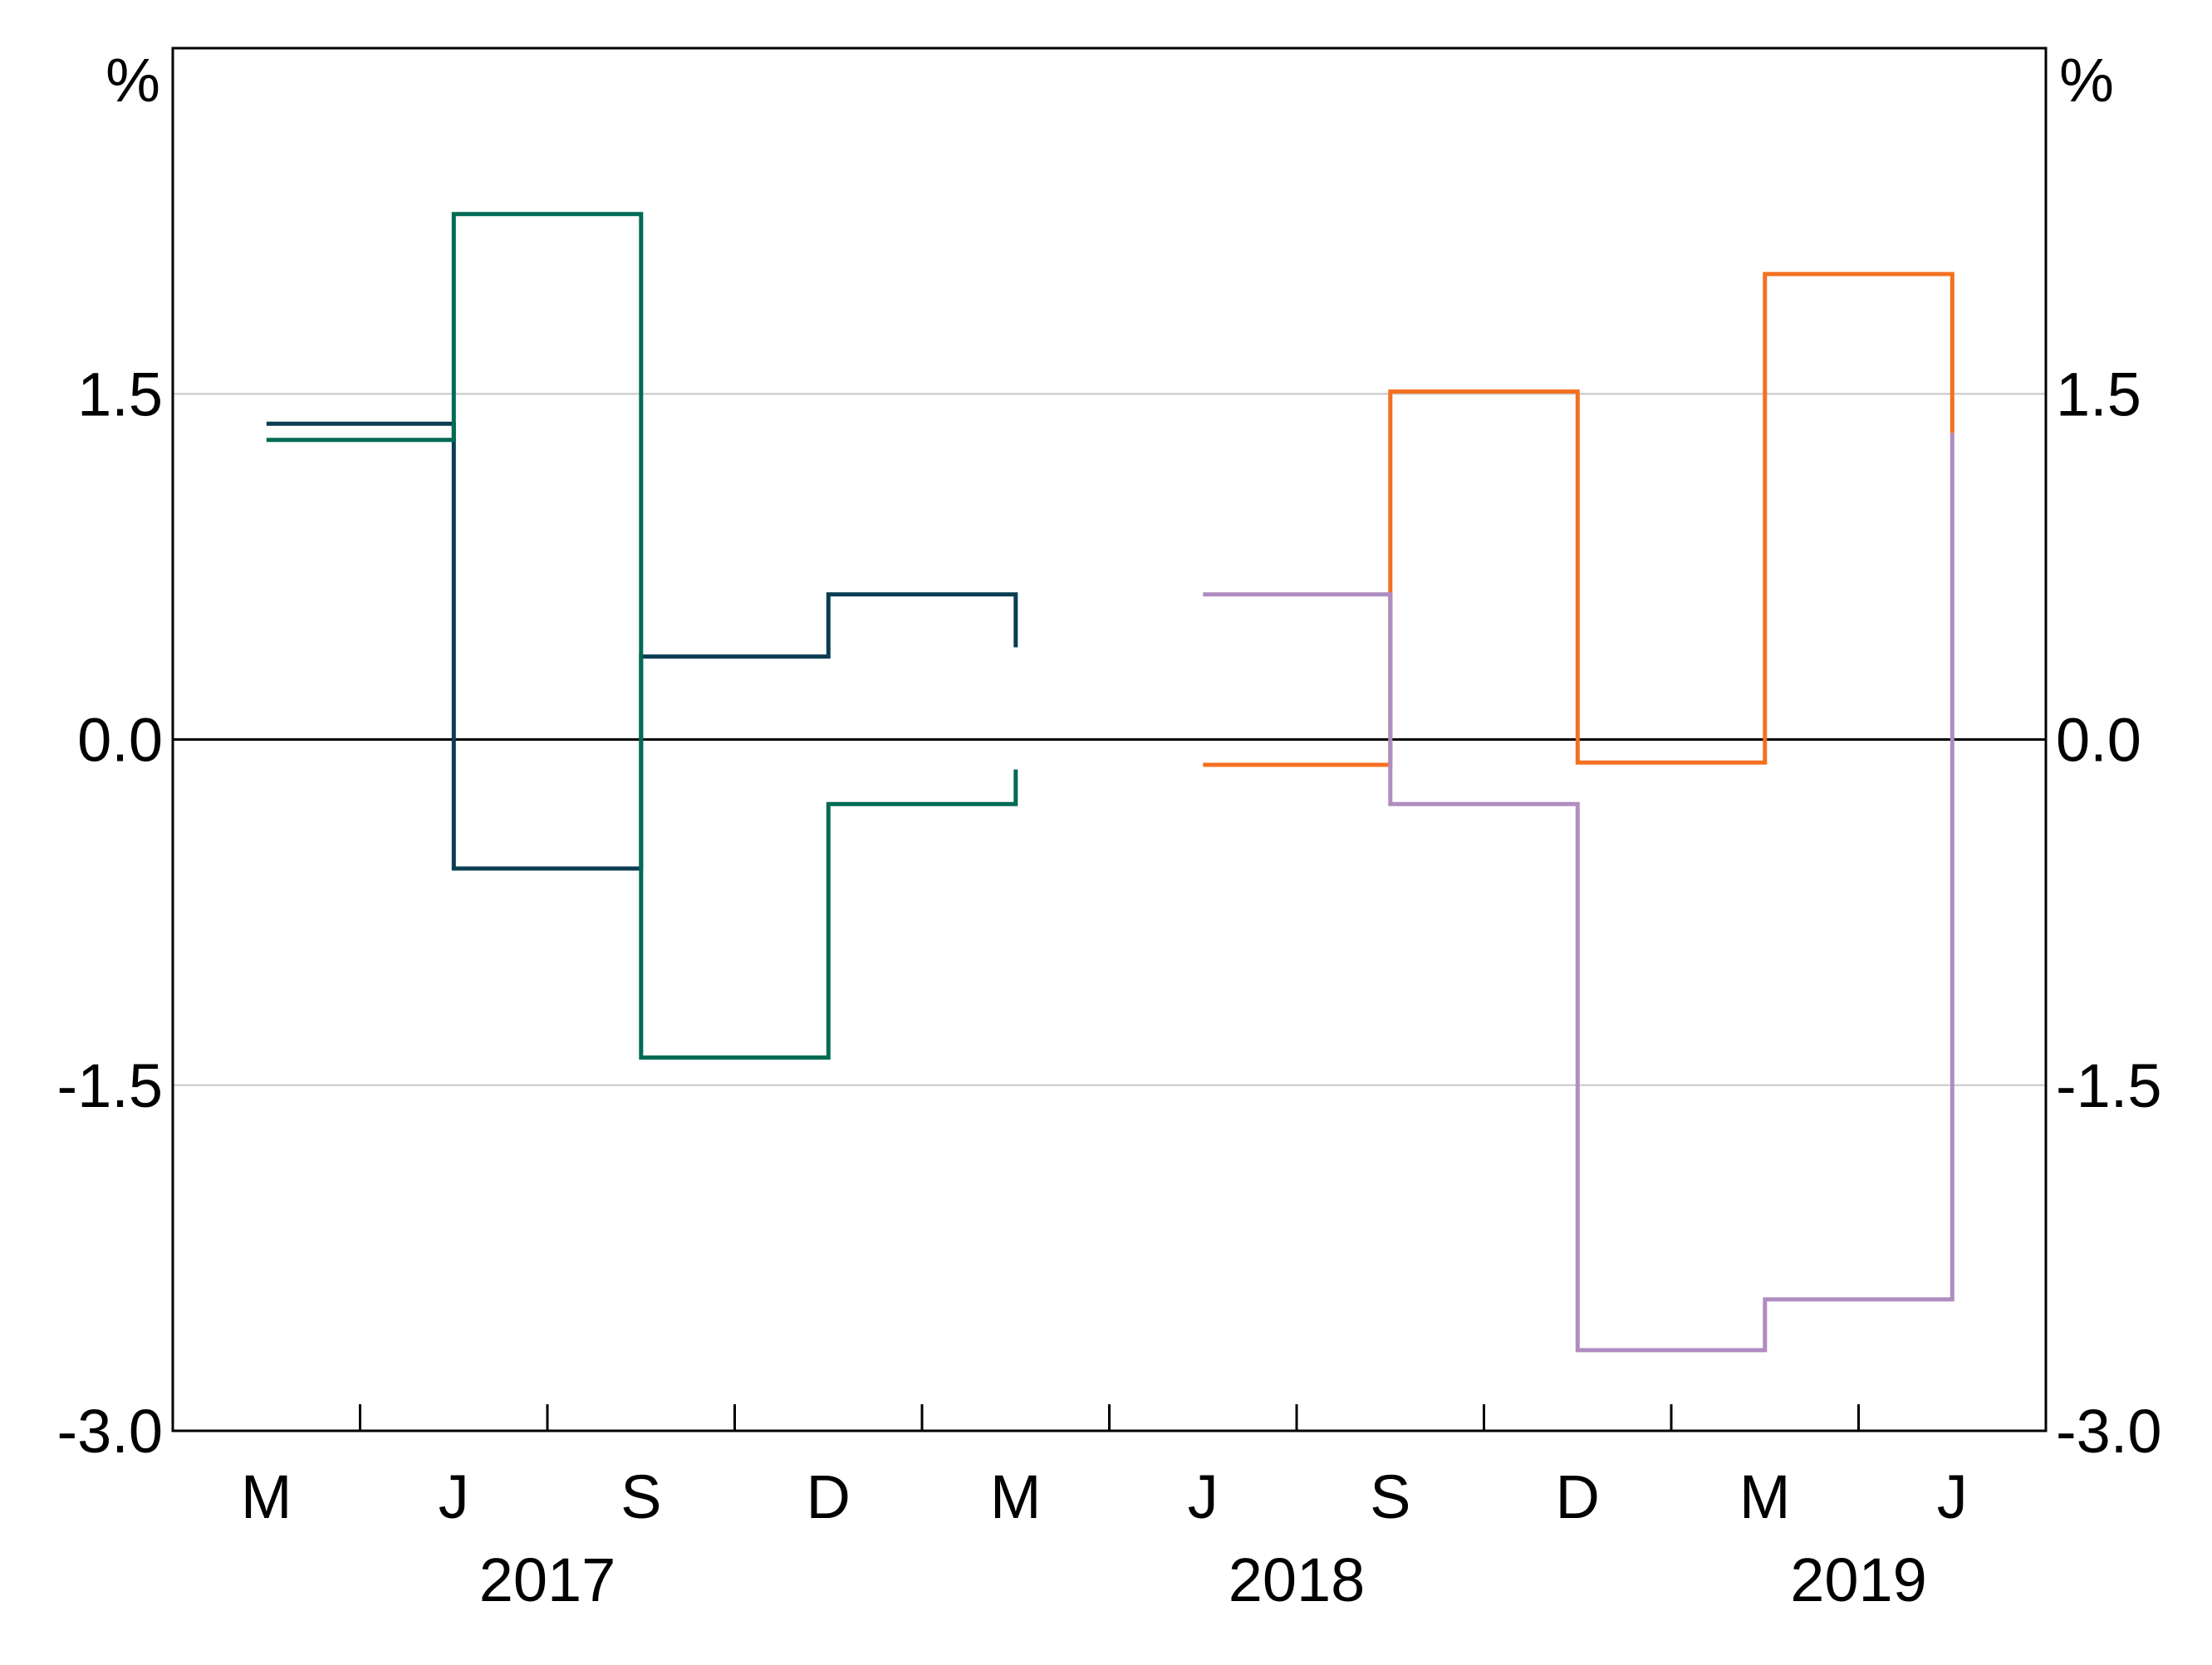  Describe the element at coordinates (1858, 1579) in the screenshot. I see `x-year-label: 2019` at that location.